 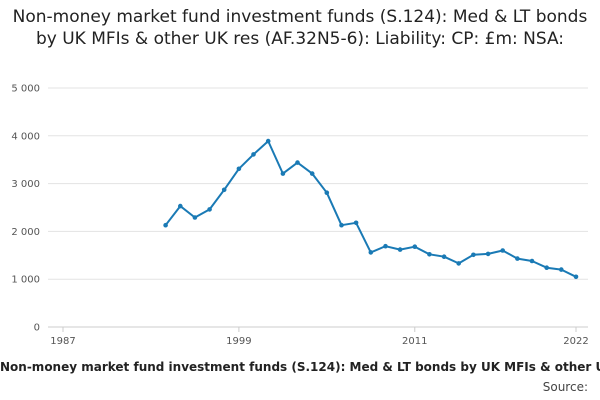 I want to click on y-tick-label: 0, so click(x=37, y=328).